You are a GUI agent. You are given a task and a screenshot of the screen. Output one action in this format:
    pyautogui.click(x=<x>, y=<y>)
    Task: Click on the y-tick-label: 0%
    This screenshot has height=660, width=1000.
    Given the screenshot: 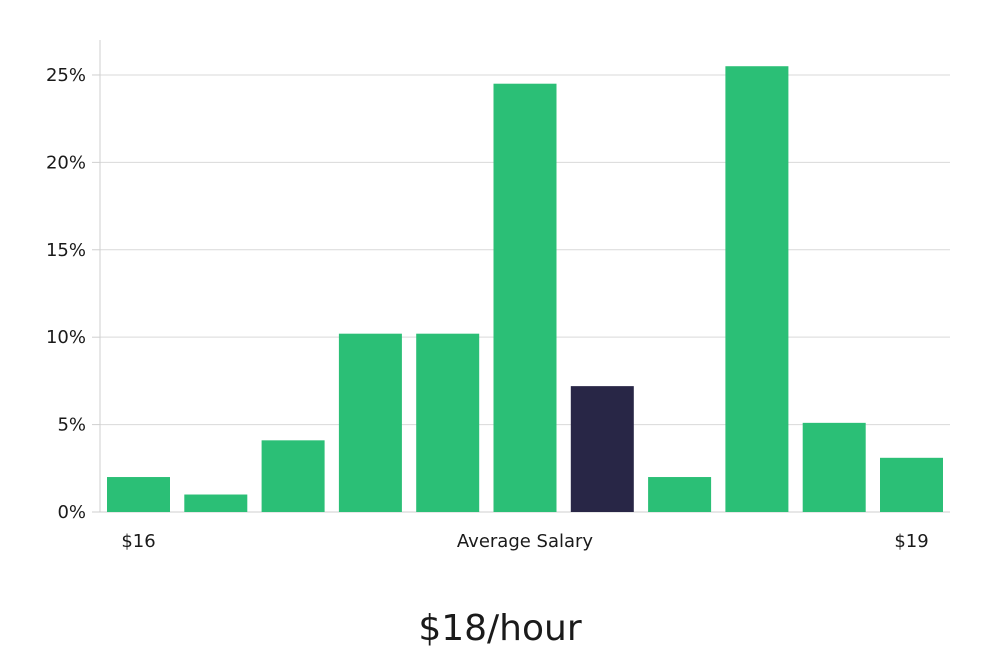 What is the action you would take?
    pyautogui.click(x=71, y=512)
    